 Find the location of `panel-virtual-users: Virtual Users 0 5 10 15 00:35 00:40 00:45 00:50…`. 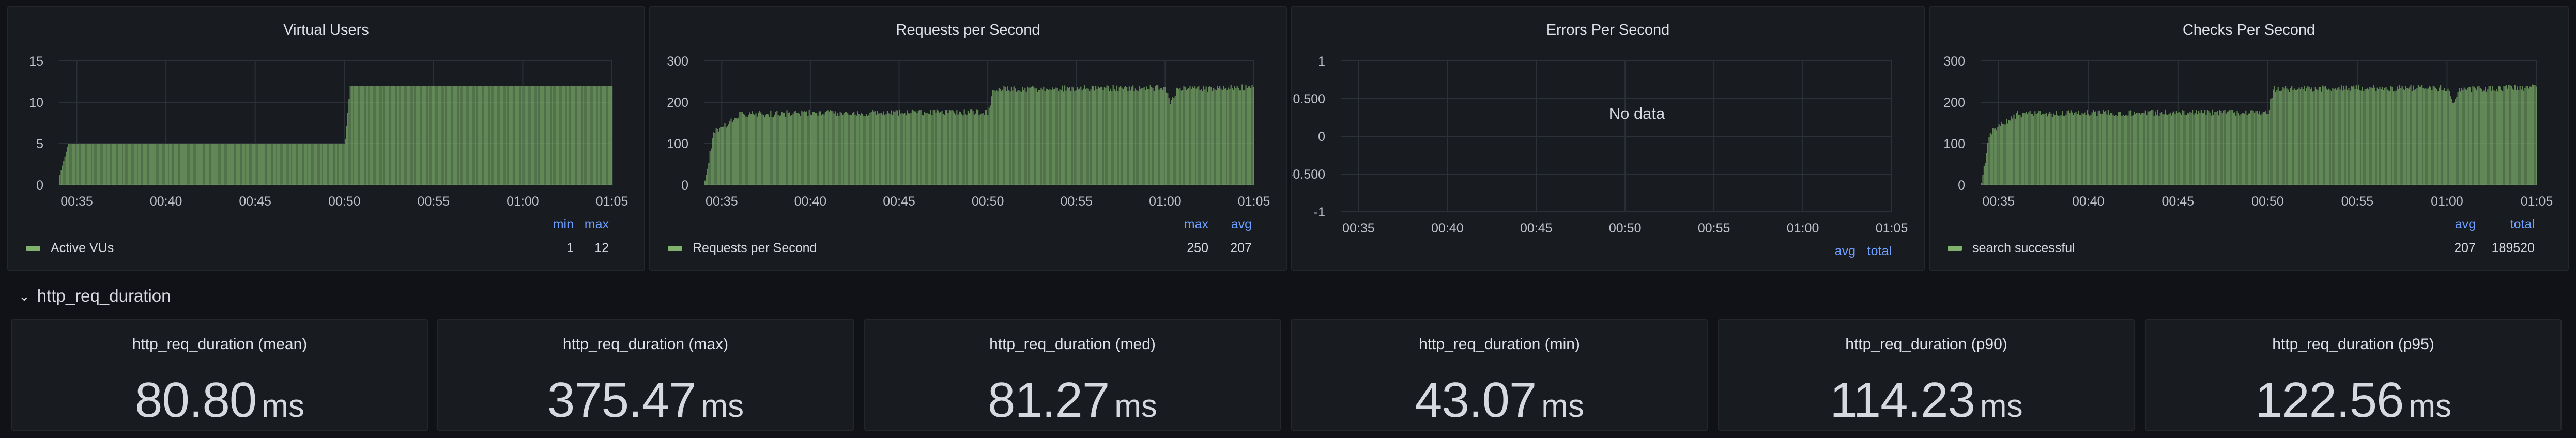

panel-virtual-users: Virtual Users 0 5 10 15 00:35 00:40 00:45 00:50… is located at coordinates (326, 138).